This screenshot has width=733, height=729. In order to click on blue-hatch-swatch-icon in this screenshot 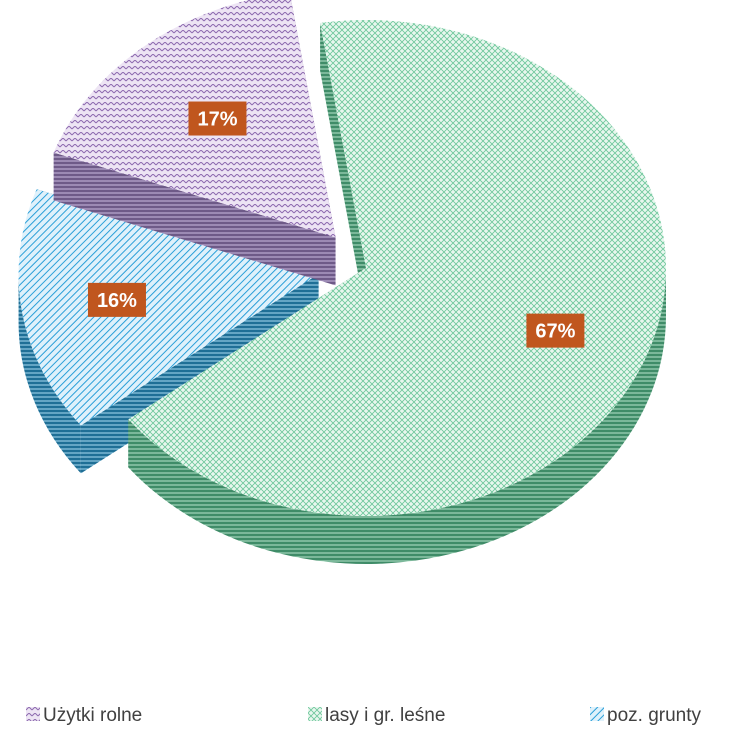, I will do `click(597, 716)`.